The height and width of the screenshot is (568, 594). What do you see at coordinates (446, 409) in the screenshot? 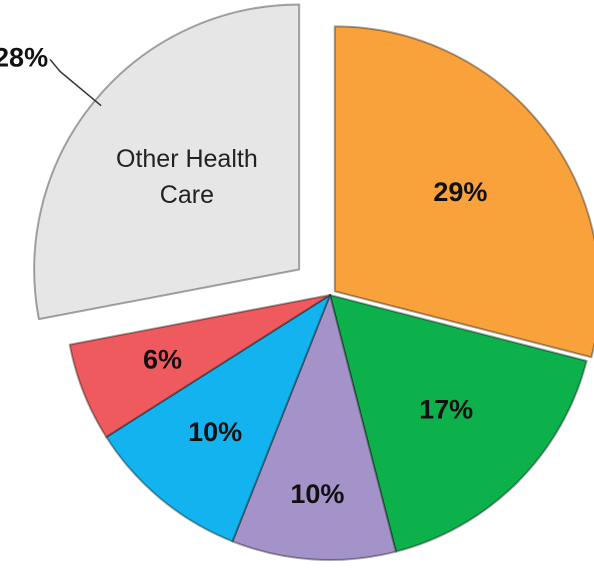
I see `value-label: 17%` at bounding box center [446, 409].